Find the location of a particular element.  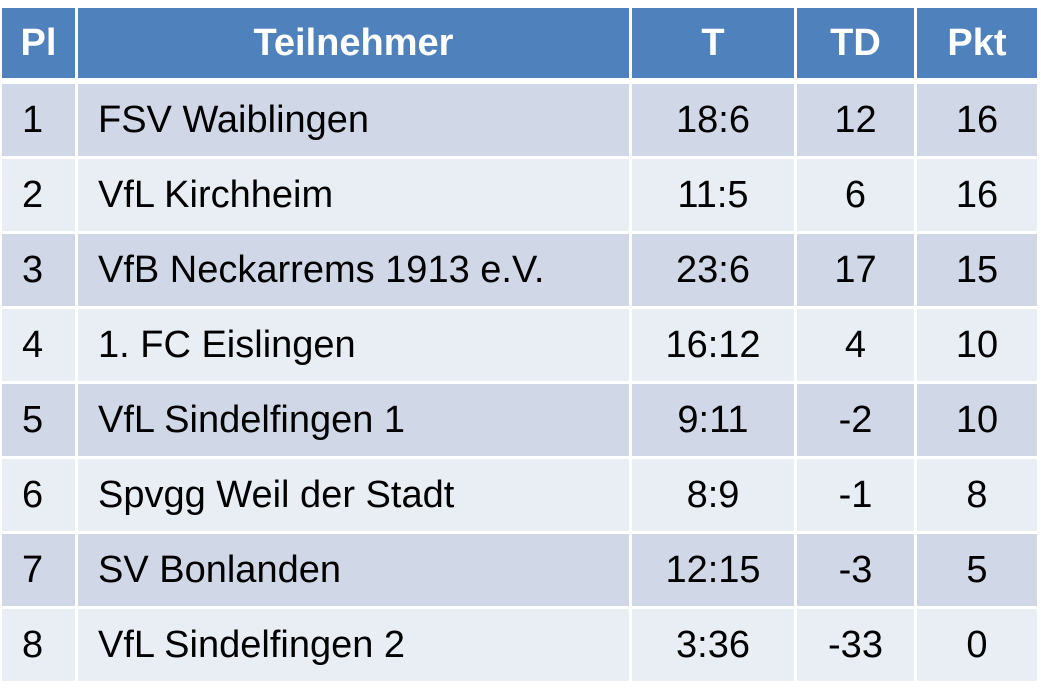

cell-pl: 7 is located at coordinates (40, 571).